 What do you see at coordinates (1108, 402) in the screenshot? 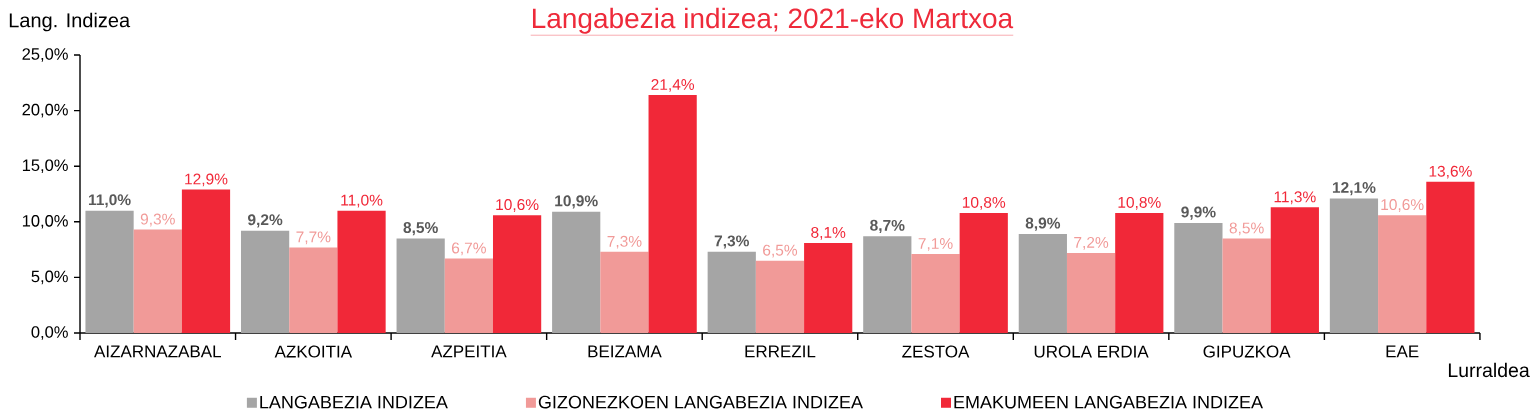
I see `legend-label: EMAKUMEEN LANGABEZIA INDIZEA` at bounding box center [1108, 402].